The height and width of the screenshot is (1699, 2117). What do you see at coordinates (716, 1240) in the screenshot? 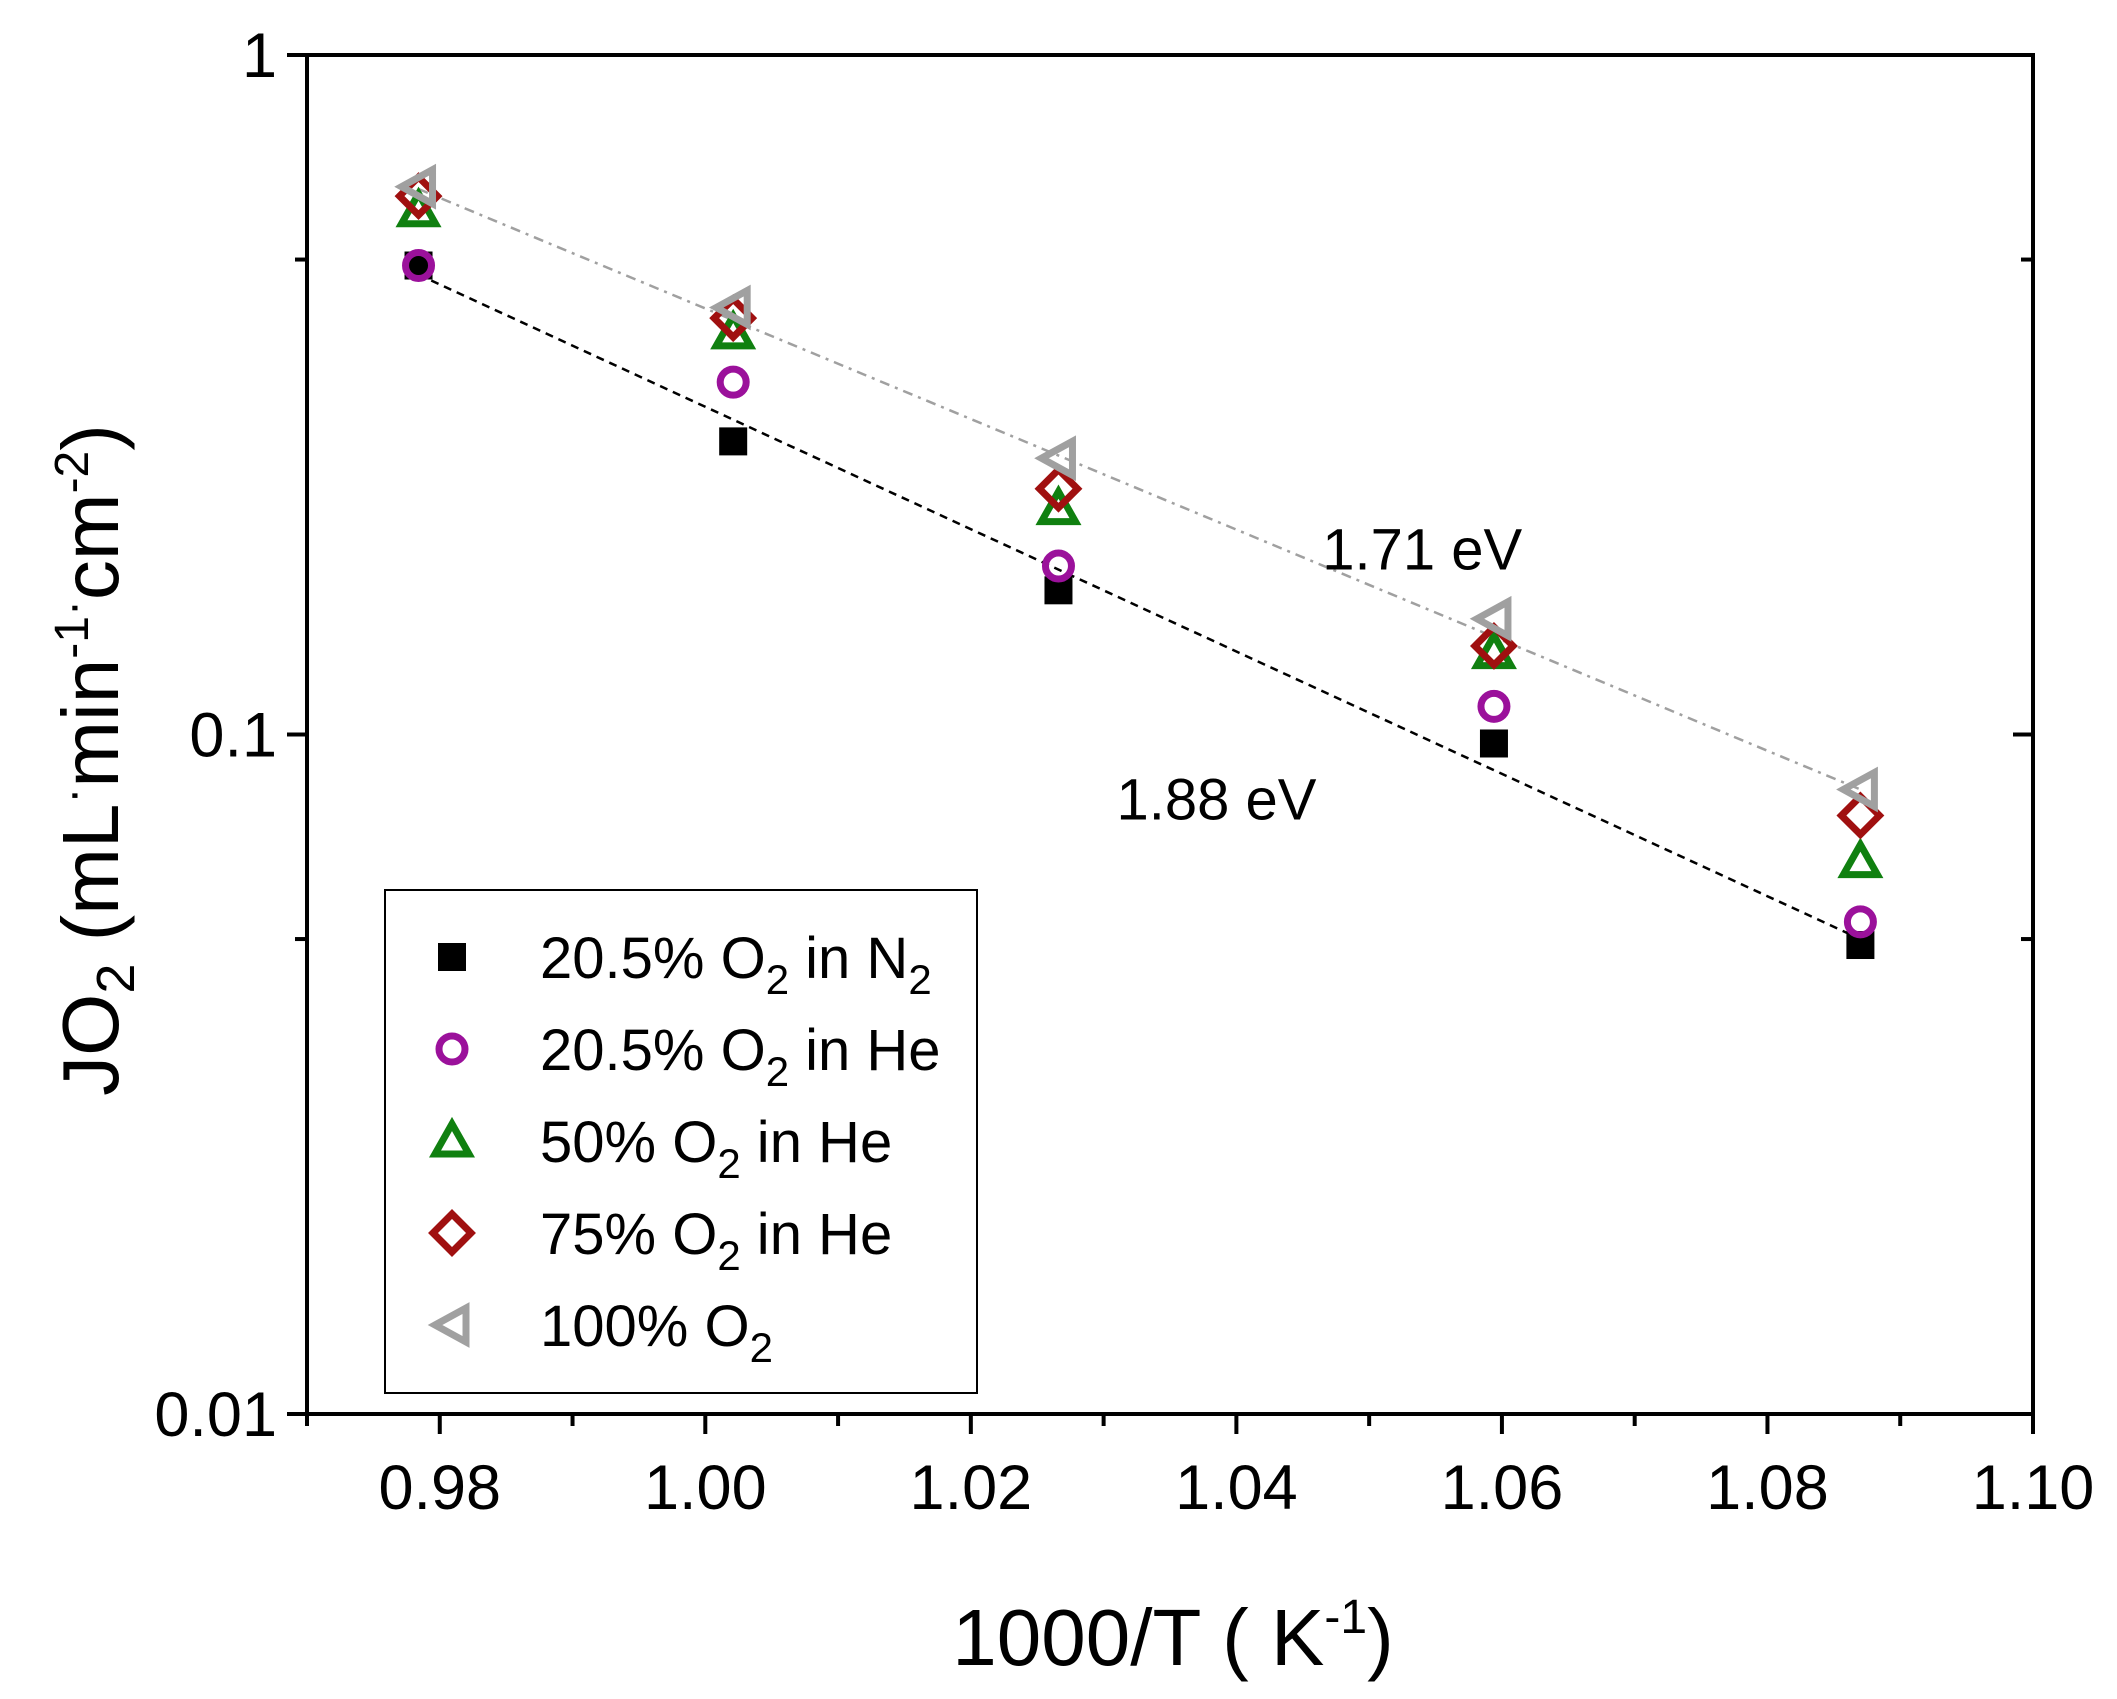
I see `legend-label: 75% O2 in He` at bounding box center [716, 1240].